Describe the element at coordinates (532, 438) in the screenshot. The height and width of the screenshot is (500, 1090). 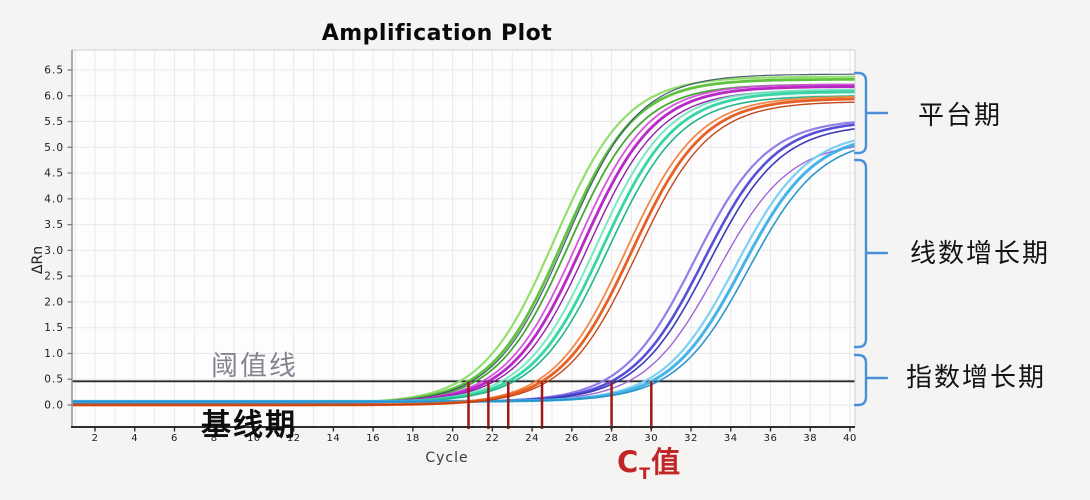
I see `svg-text: 24` at that location.